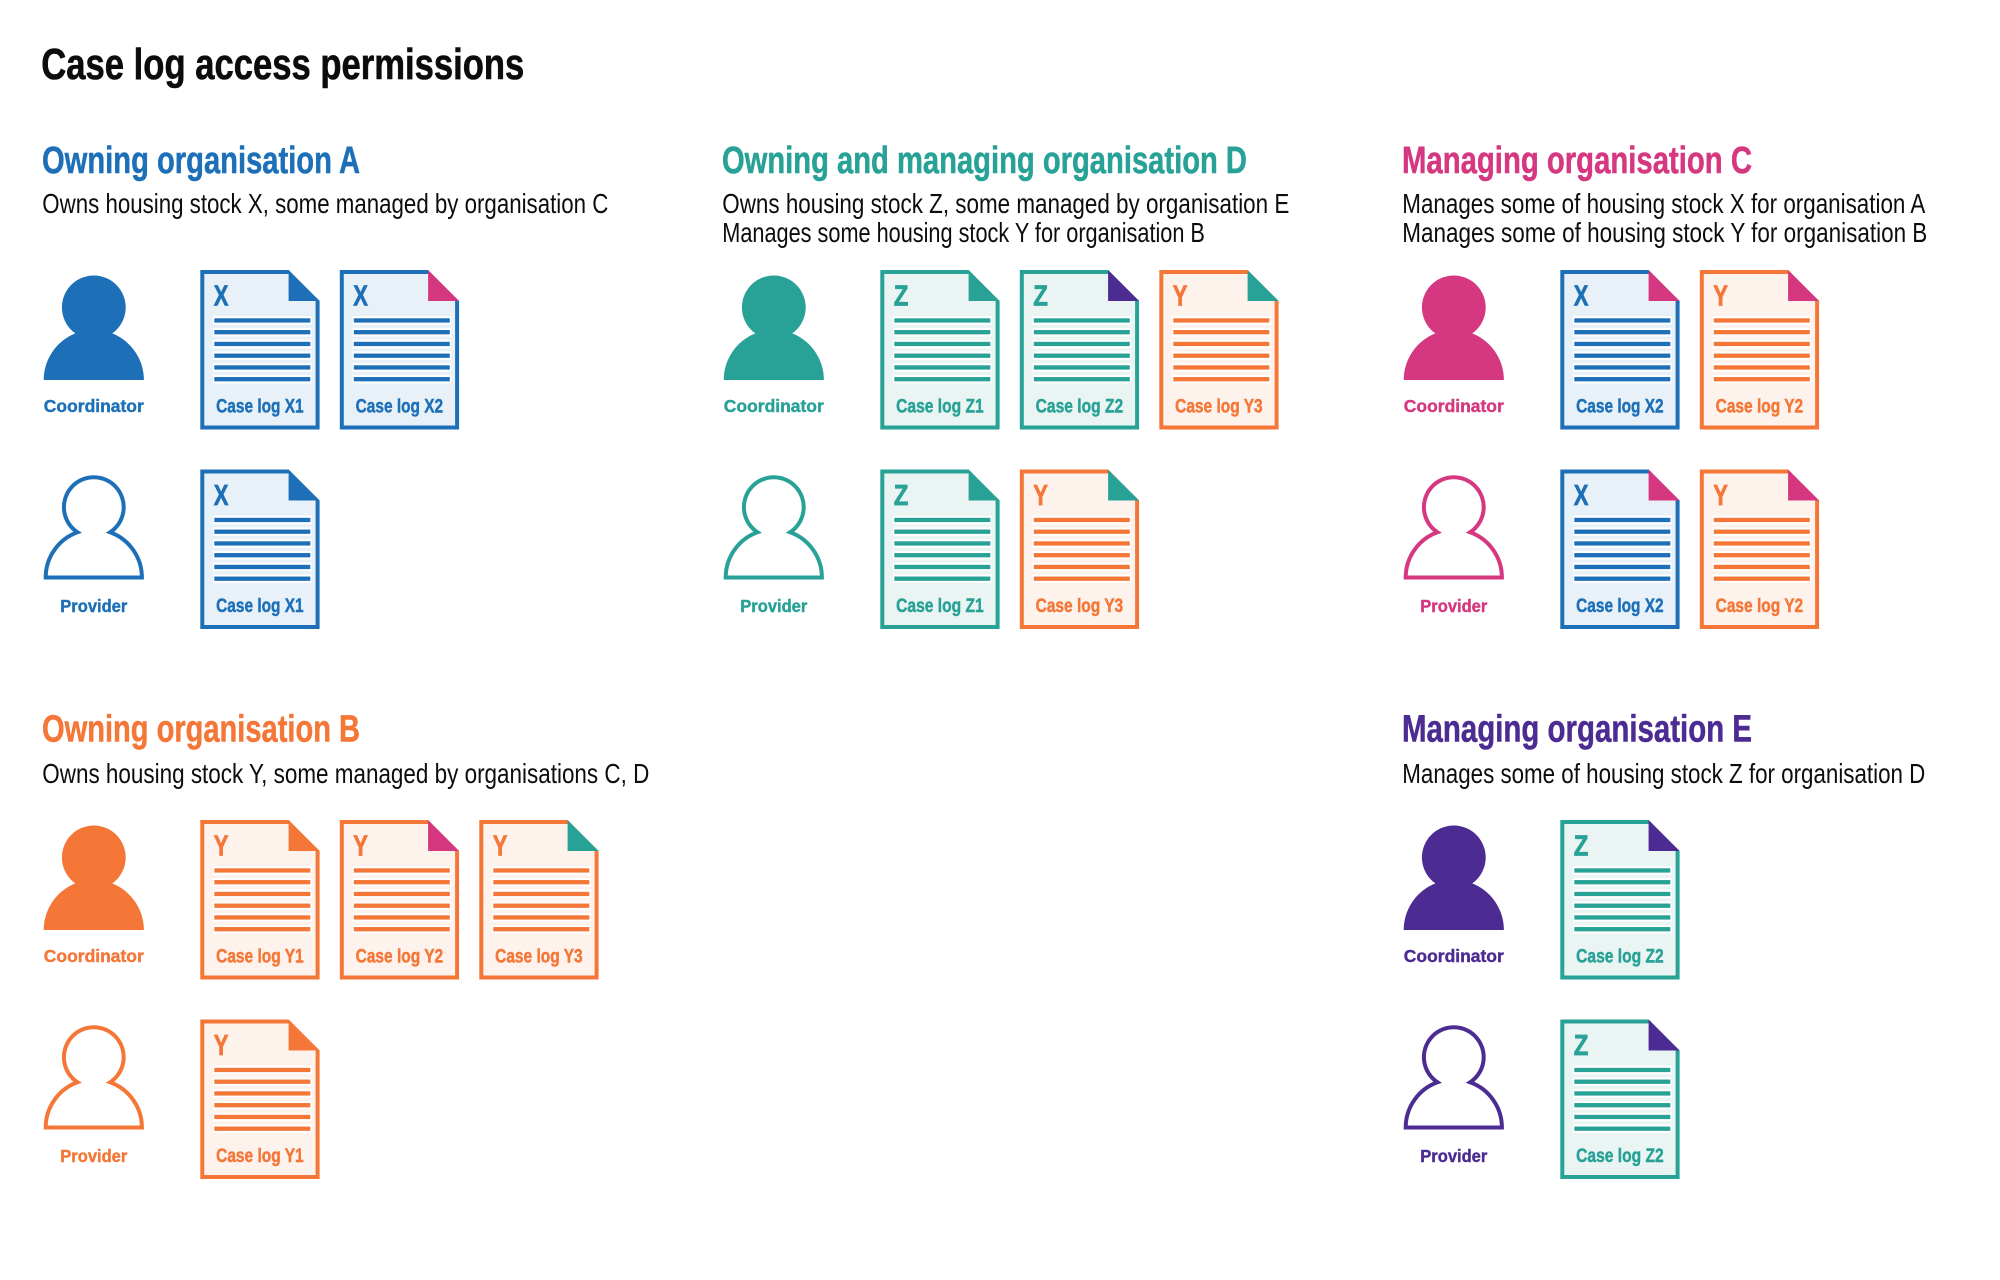  What do you see at coordinates (1577, 161) in the screenshot?
I see `svg-text: Managing organisation C` at bounding box center [1577, 161].